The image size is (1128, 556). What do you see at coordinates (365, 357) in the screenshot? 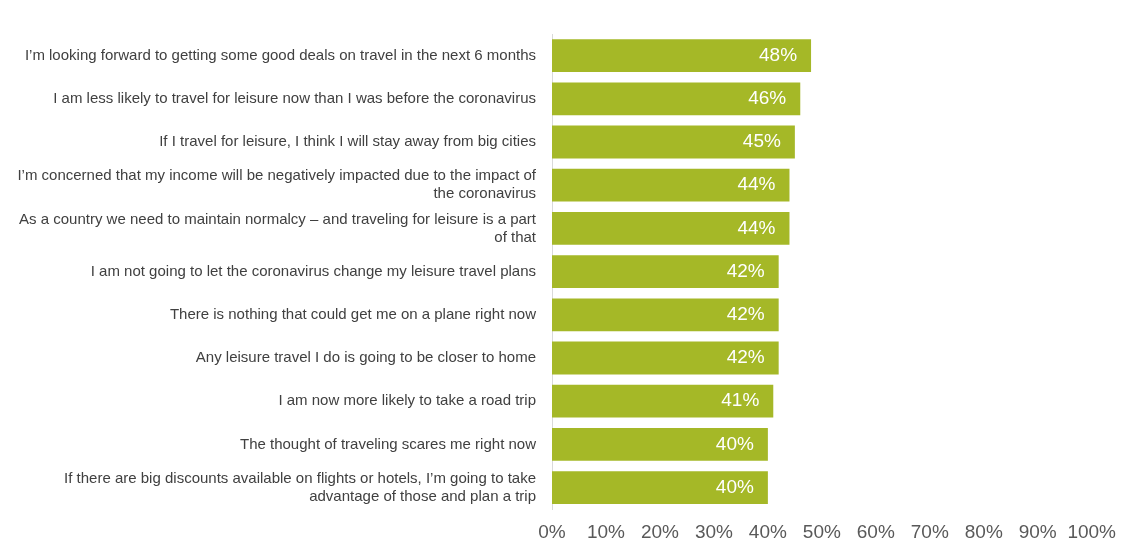
I see `y-tick-label: Any leisure travel I do is going to be closer to home` at bounding box center [365, 357].